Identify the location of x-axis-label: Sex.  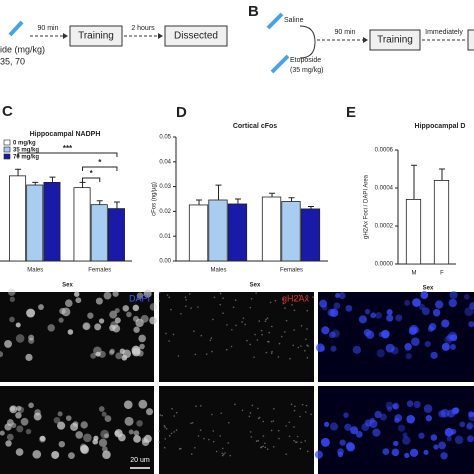
(428, 289).